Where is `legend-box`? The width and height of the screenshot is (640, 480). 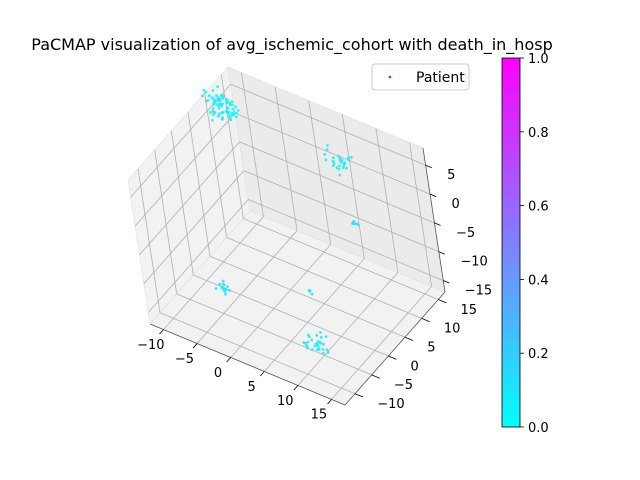
legend-box is located at coordinates (420, 77).